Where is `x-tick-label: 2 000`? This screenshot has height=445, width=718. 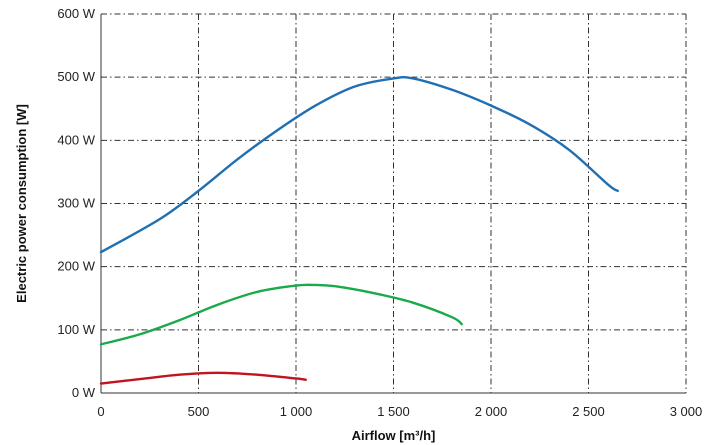
x-tick-label: 2 000 is located at coordinates (491, 411).